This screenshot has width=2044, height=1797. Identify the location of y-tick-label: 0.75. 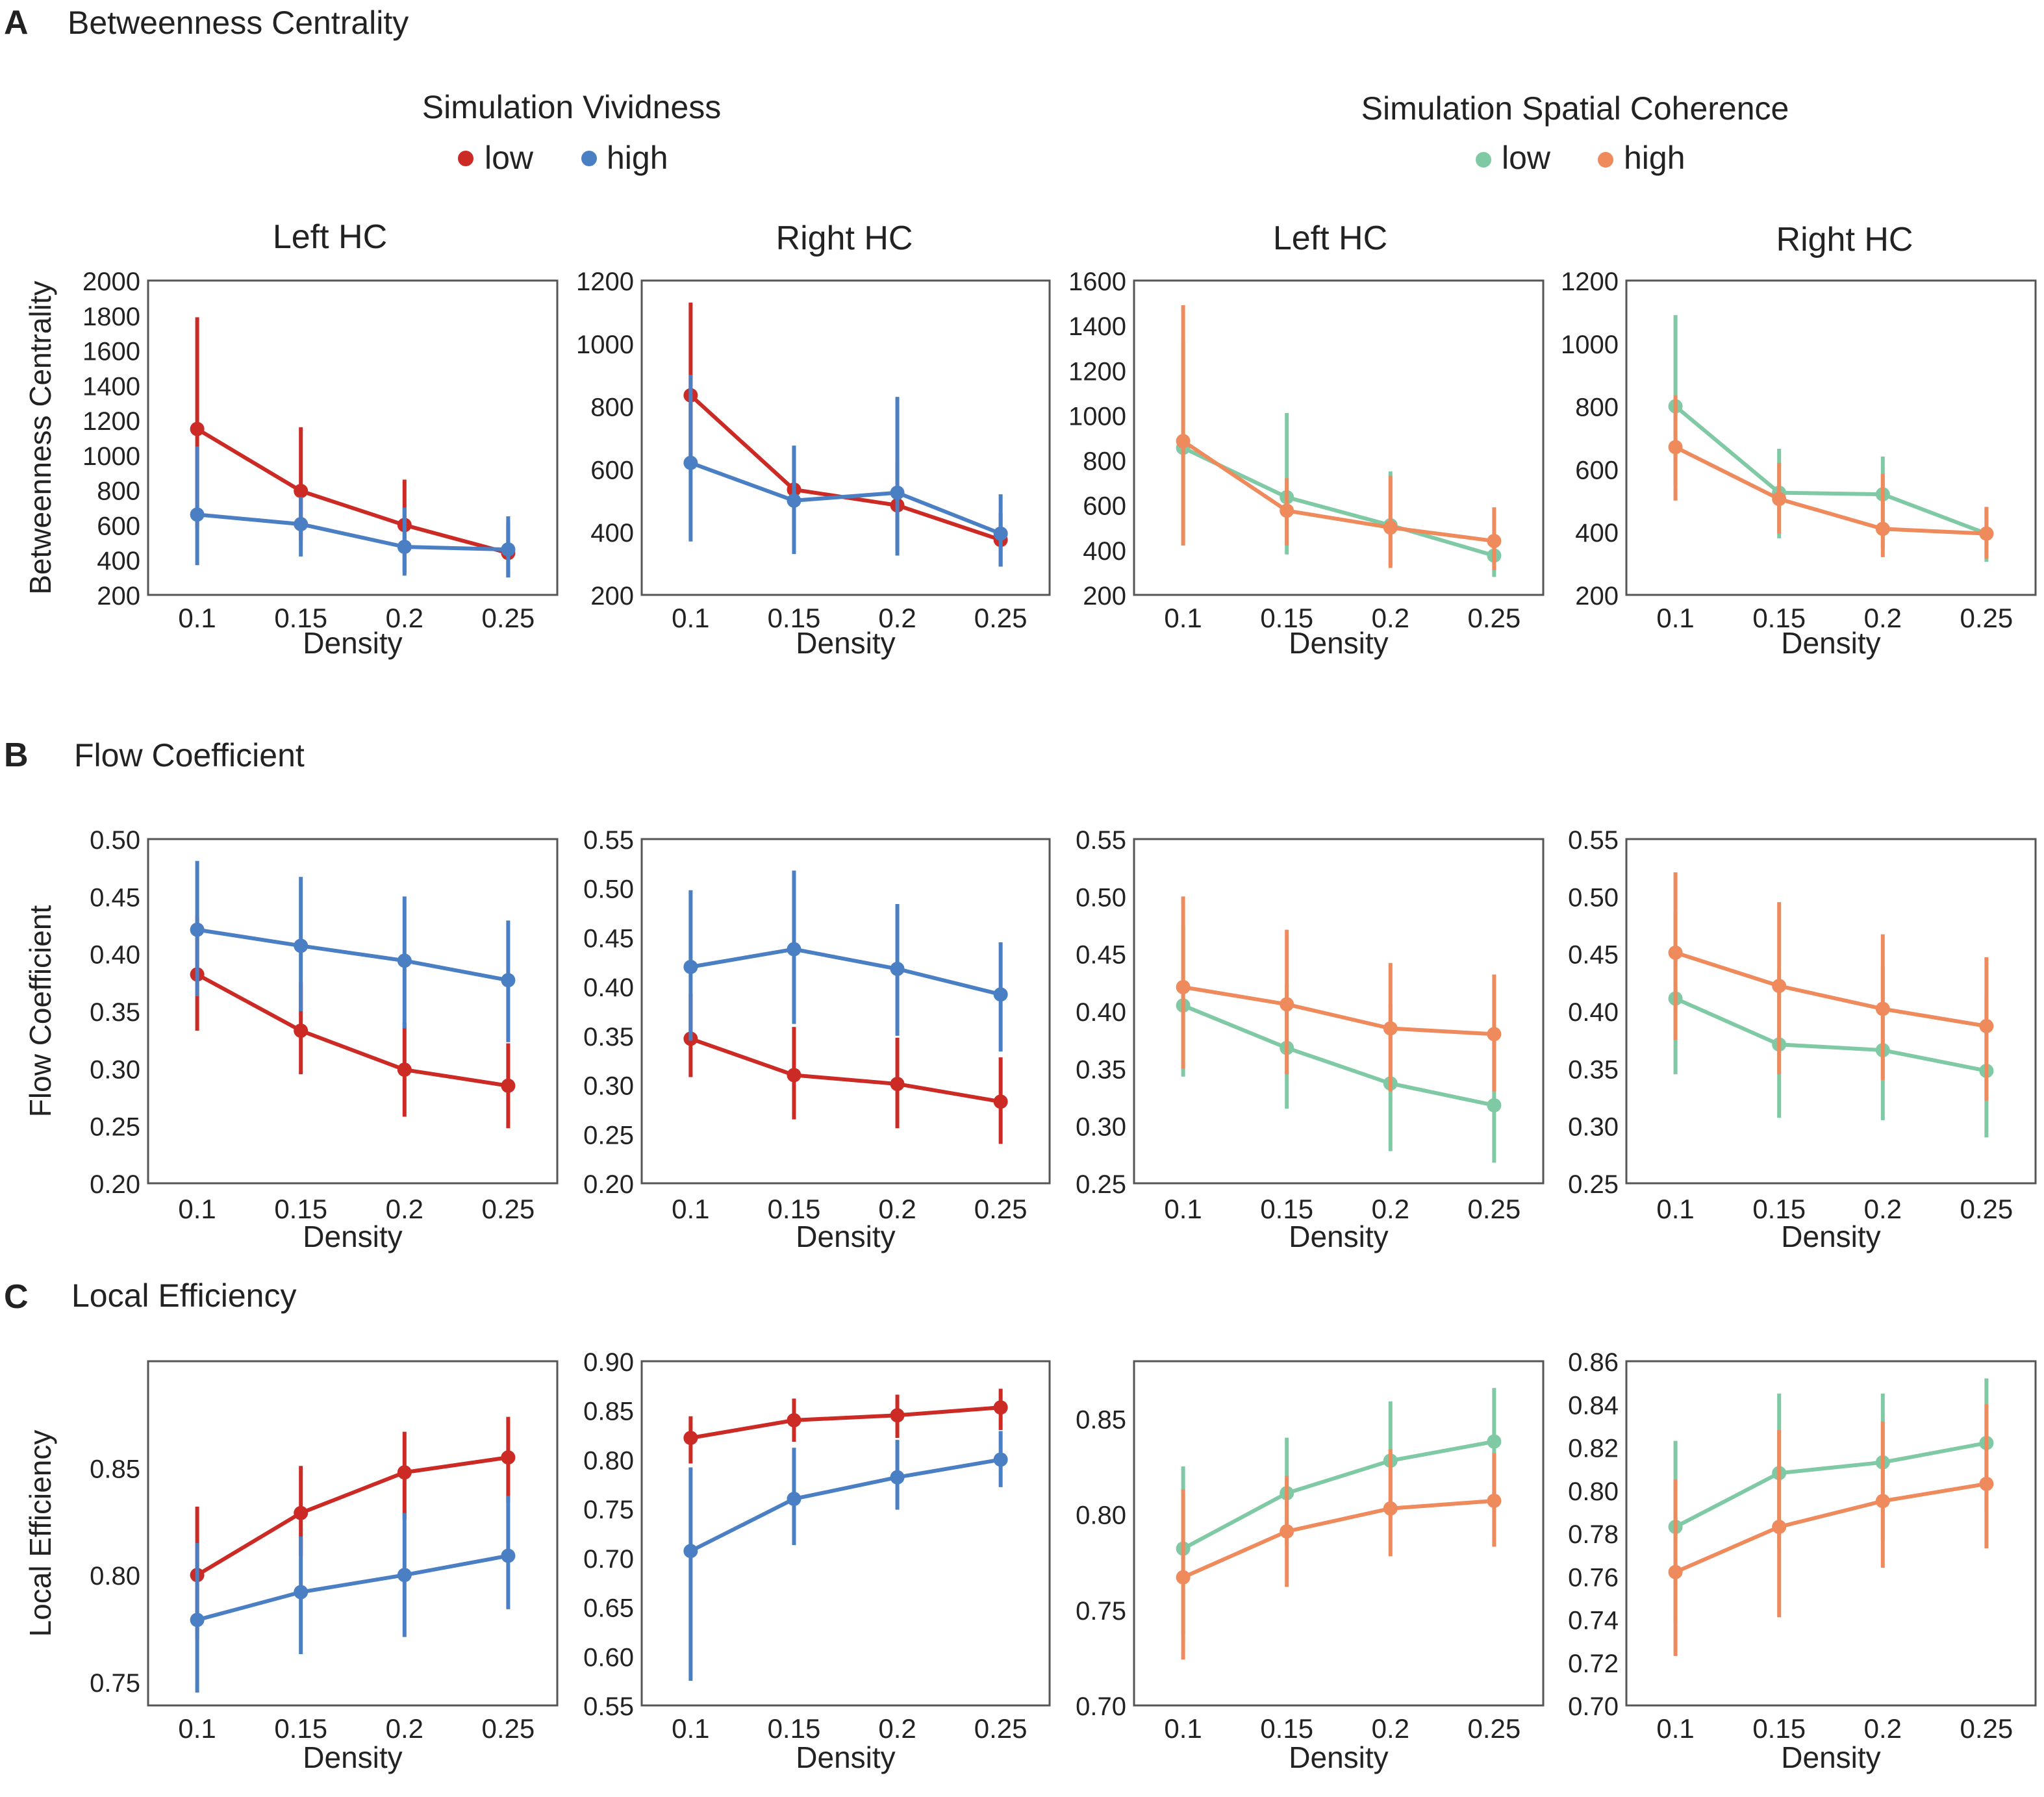
(1101, 1611).